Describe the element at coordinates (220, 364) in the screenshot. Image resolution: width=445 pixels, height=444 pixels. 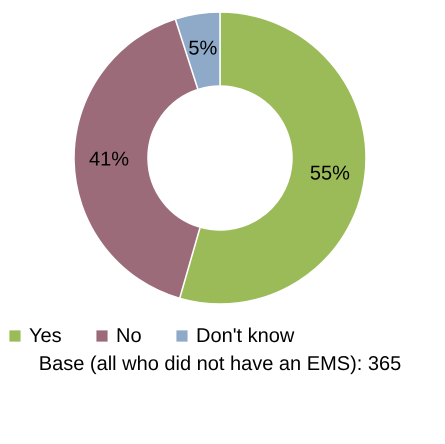
I see `text: Base (all who did not have an EMS): 365` at that location.